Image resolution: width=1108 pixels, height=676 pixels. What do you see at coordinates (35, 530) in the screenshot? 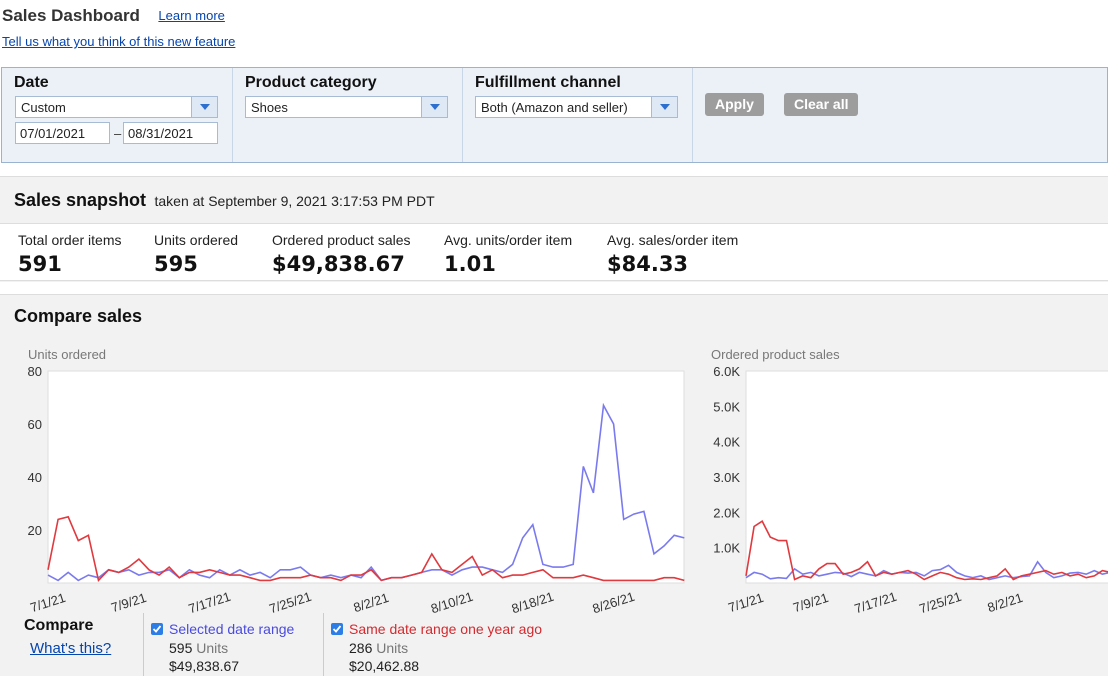
I see `y-tick-label: 20` at bounding box center [35, 530].